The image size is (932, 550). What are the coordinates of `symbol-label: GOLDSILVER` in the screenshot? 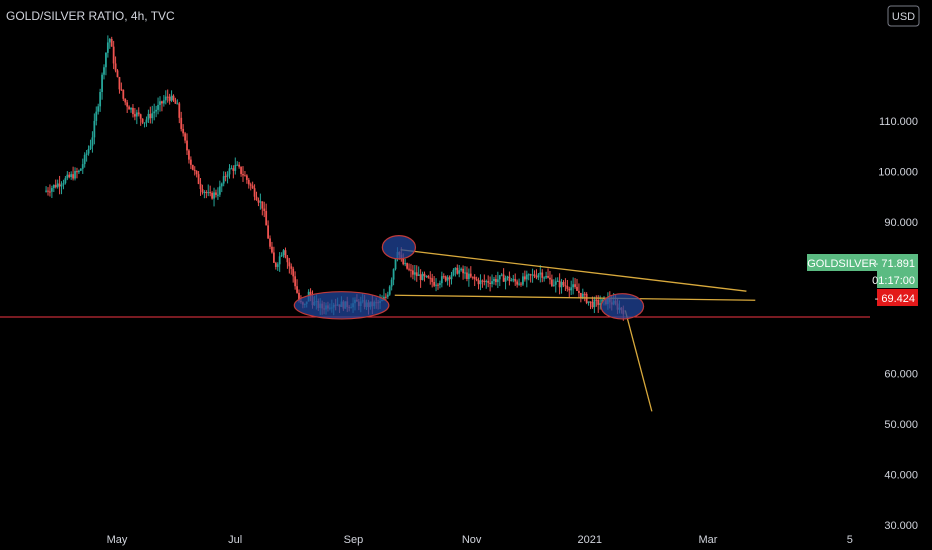 It's located at (842, 264).